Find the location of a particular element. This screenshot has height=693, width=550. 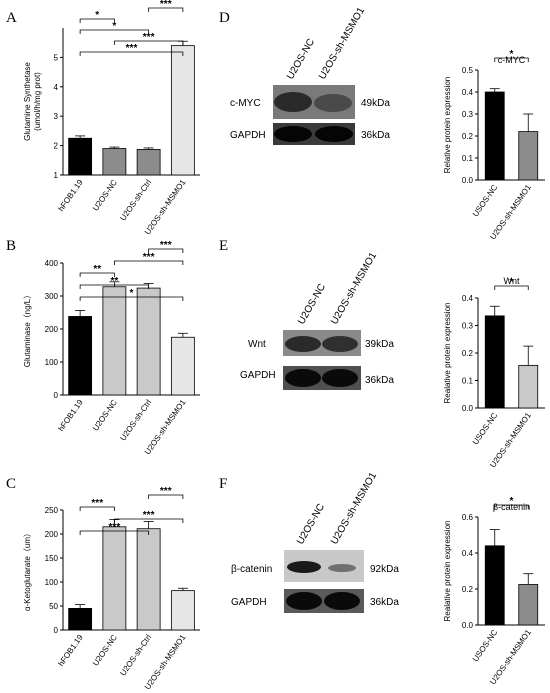

panel-letter-f: F is located at coordinates (223, 484).